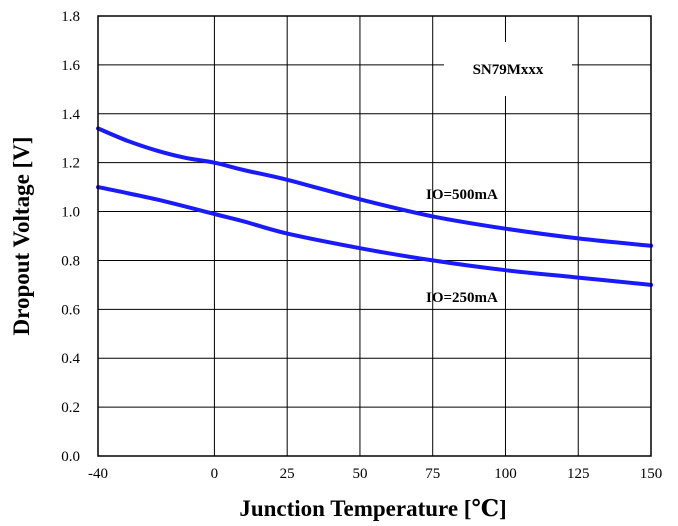 The image size is (678, 526). Describe the element at coordinates (462, 195) in the screenshot. I see `series-label-1: IO=500mA` at that location.